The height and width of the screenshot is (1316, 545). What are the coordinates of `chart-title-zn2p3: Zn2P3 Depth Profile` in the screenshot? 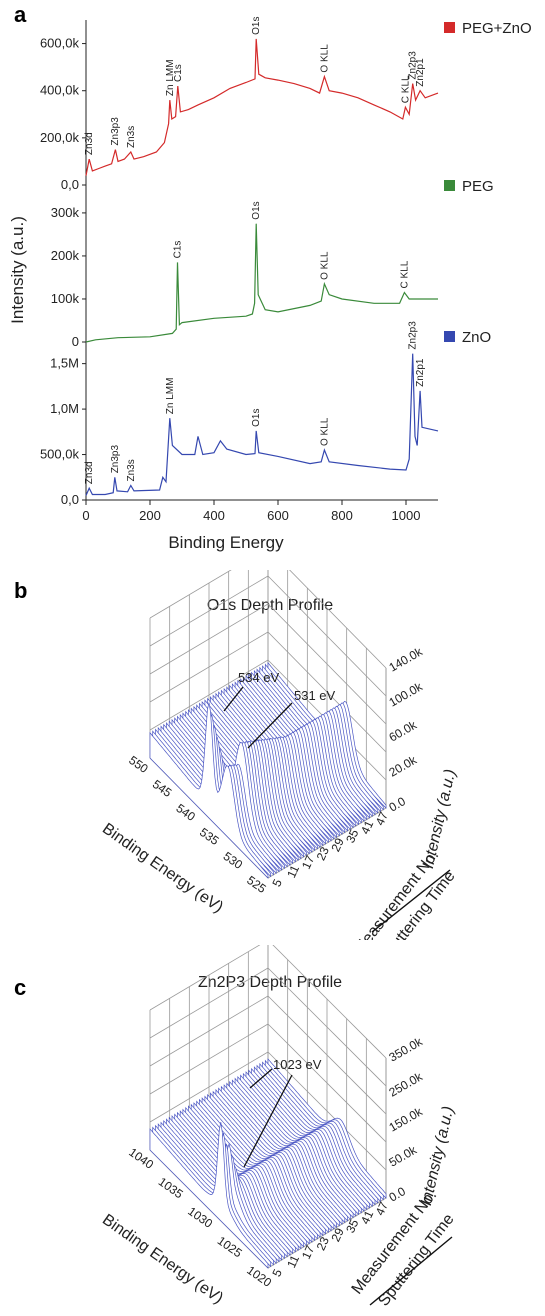 It's located at (270, 982).